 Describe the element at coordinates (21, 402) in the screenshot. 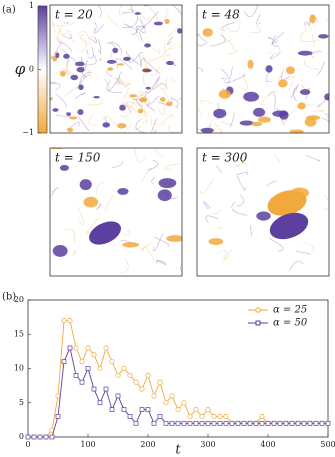

I see `y-tick-label: 5` at that location.